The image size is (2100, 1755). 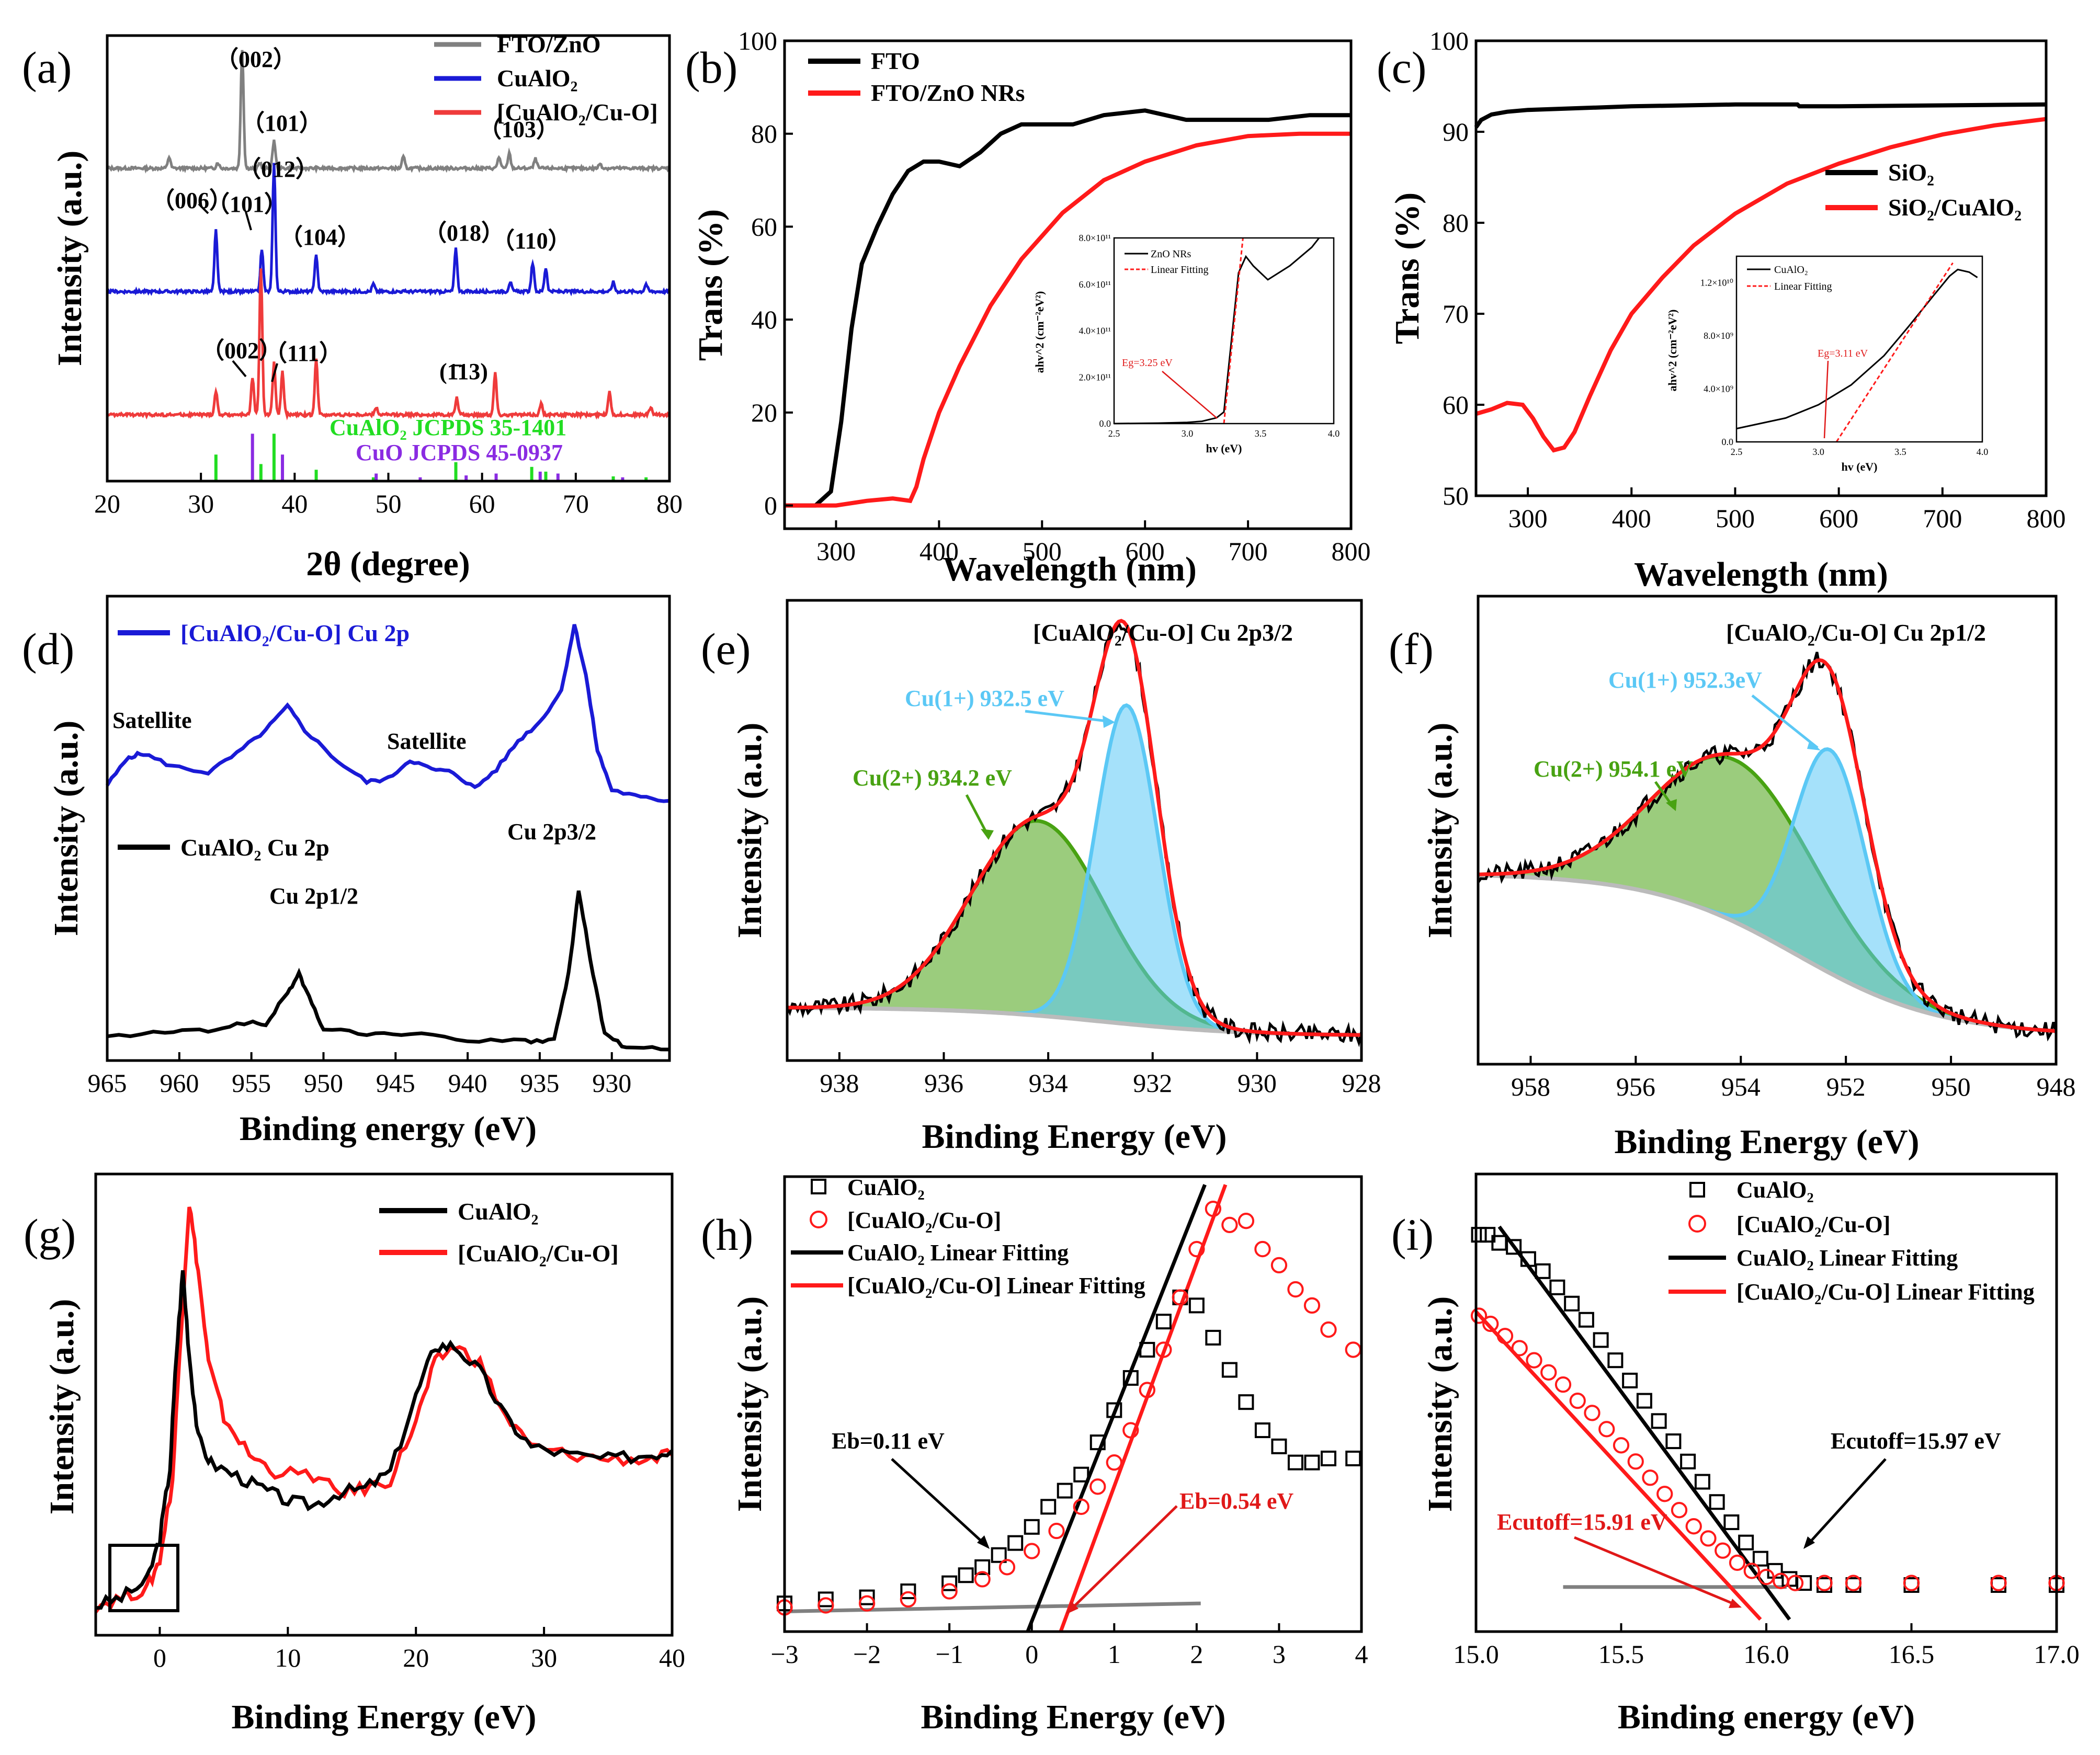 I want to click on label-cu1plus-f: Cu(1+) 952.3eV, so click(x=1685, y=680).